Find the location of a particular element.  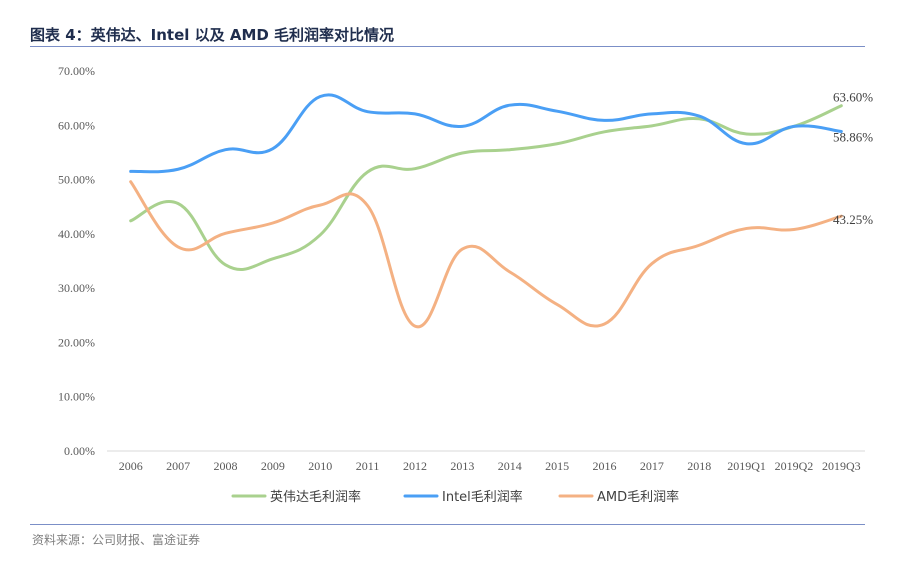

series-end-label: 58.86% is located at coordinates (853, 136).